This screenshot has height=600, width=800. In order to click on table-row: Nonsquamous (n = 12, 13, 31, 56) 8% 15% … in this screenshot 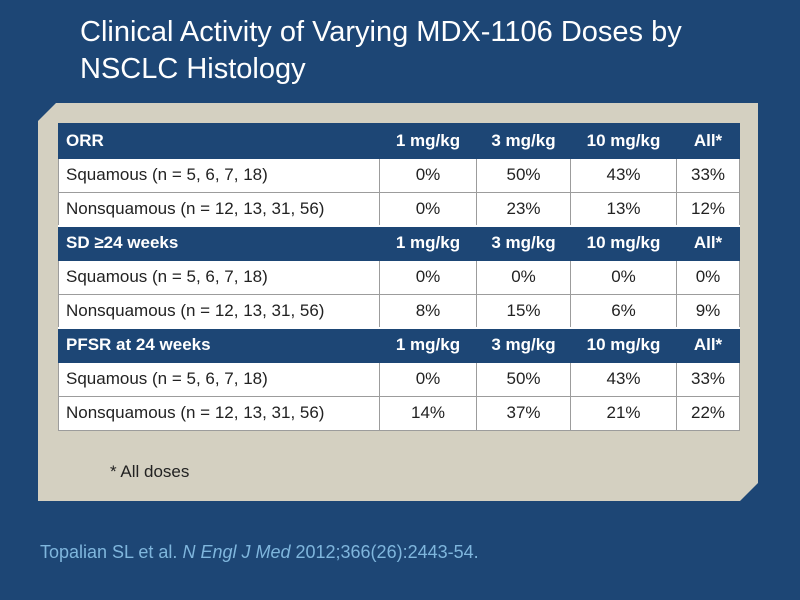, I will do `click(399, 311)`.